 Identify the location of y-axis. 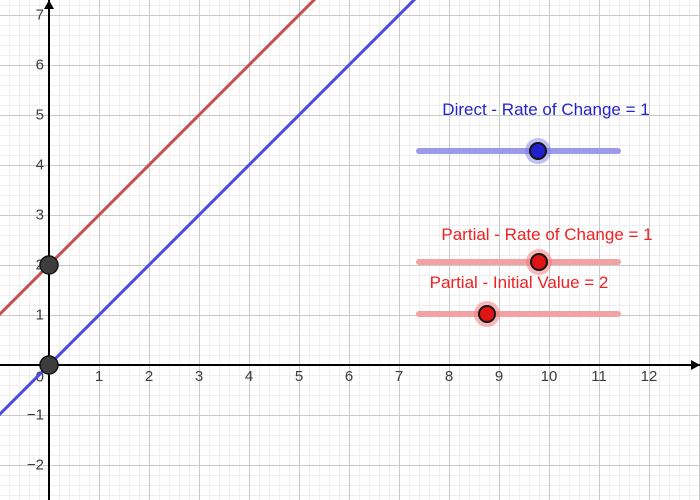
(49, 250).